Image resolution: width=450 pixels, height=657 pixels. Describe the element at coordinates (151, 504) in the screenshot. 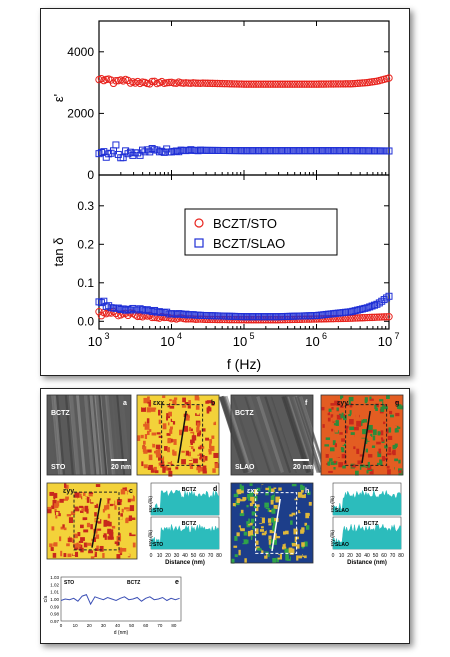

I see `profile-y-label: εxx (%)` at that location.